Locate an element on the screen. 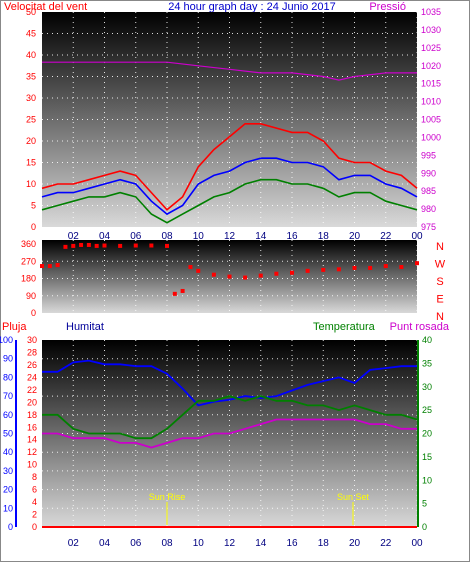  wind-left-tick: 20 is located at coordinates (31, 141).